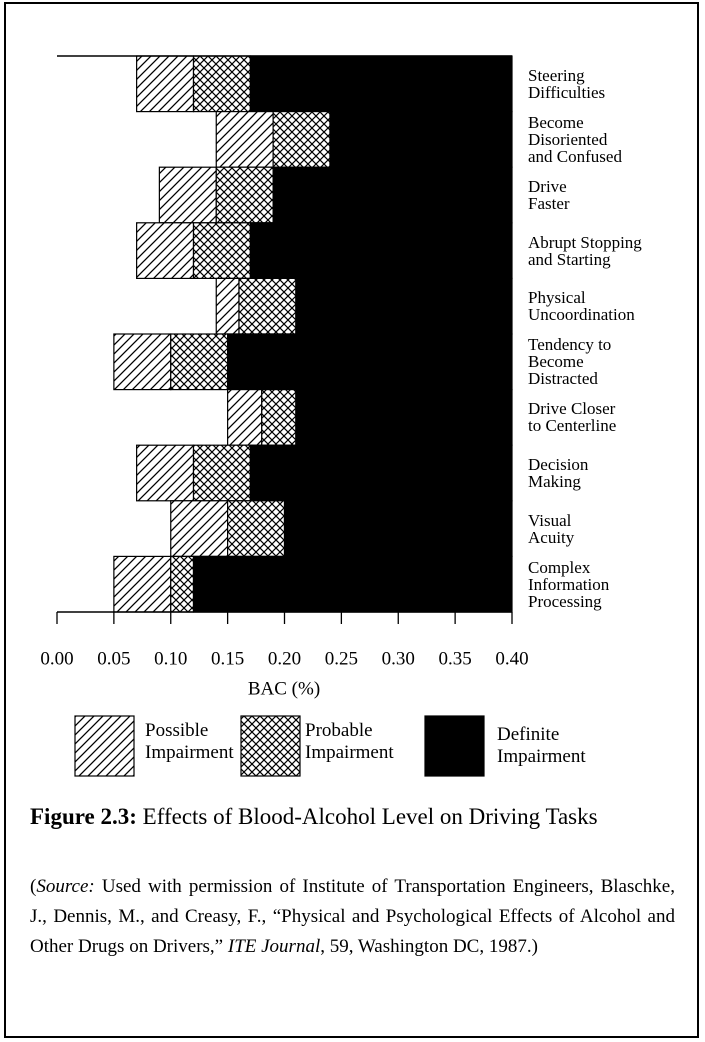  What do you see at coordinates (56, 658) in the screenshot?
I see `x-tick-label: 0.00` at bounding box center [56, 658].